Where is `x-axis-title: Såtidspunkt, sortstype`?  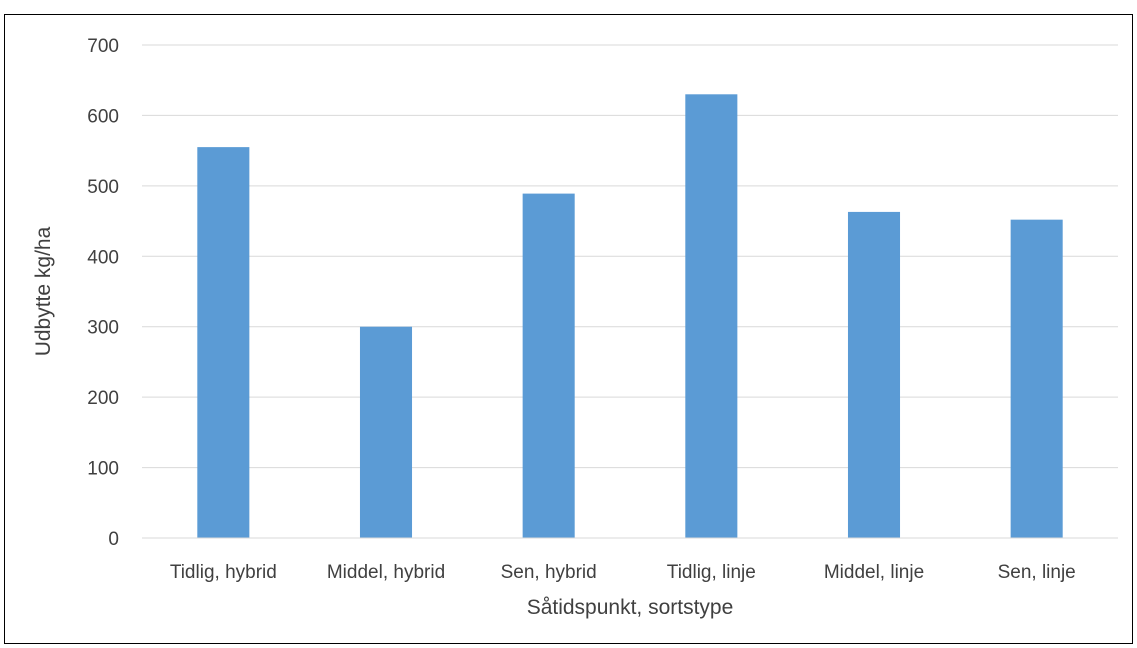 x-axis-title: Såtidspunkt, sortstype is located at coordinates (630, 607).